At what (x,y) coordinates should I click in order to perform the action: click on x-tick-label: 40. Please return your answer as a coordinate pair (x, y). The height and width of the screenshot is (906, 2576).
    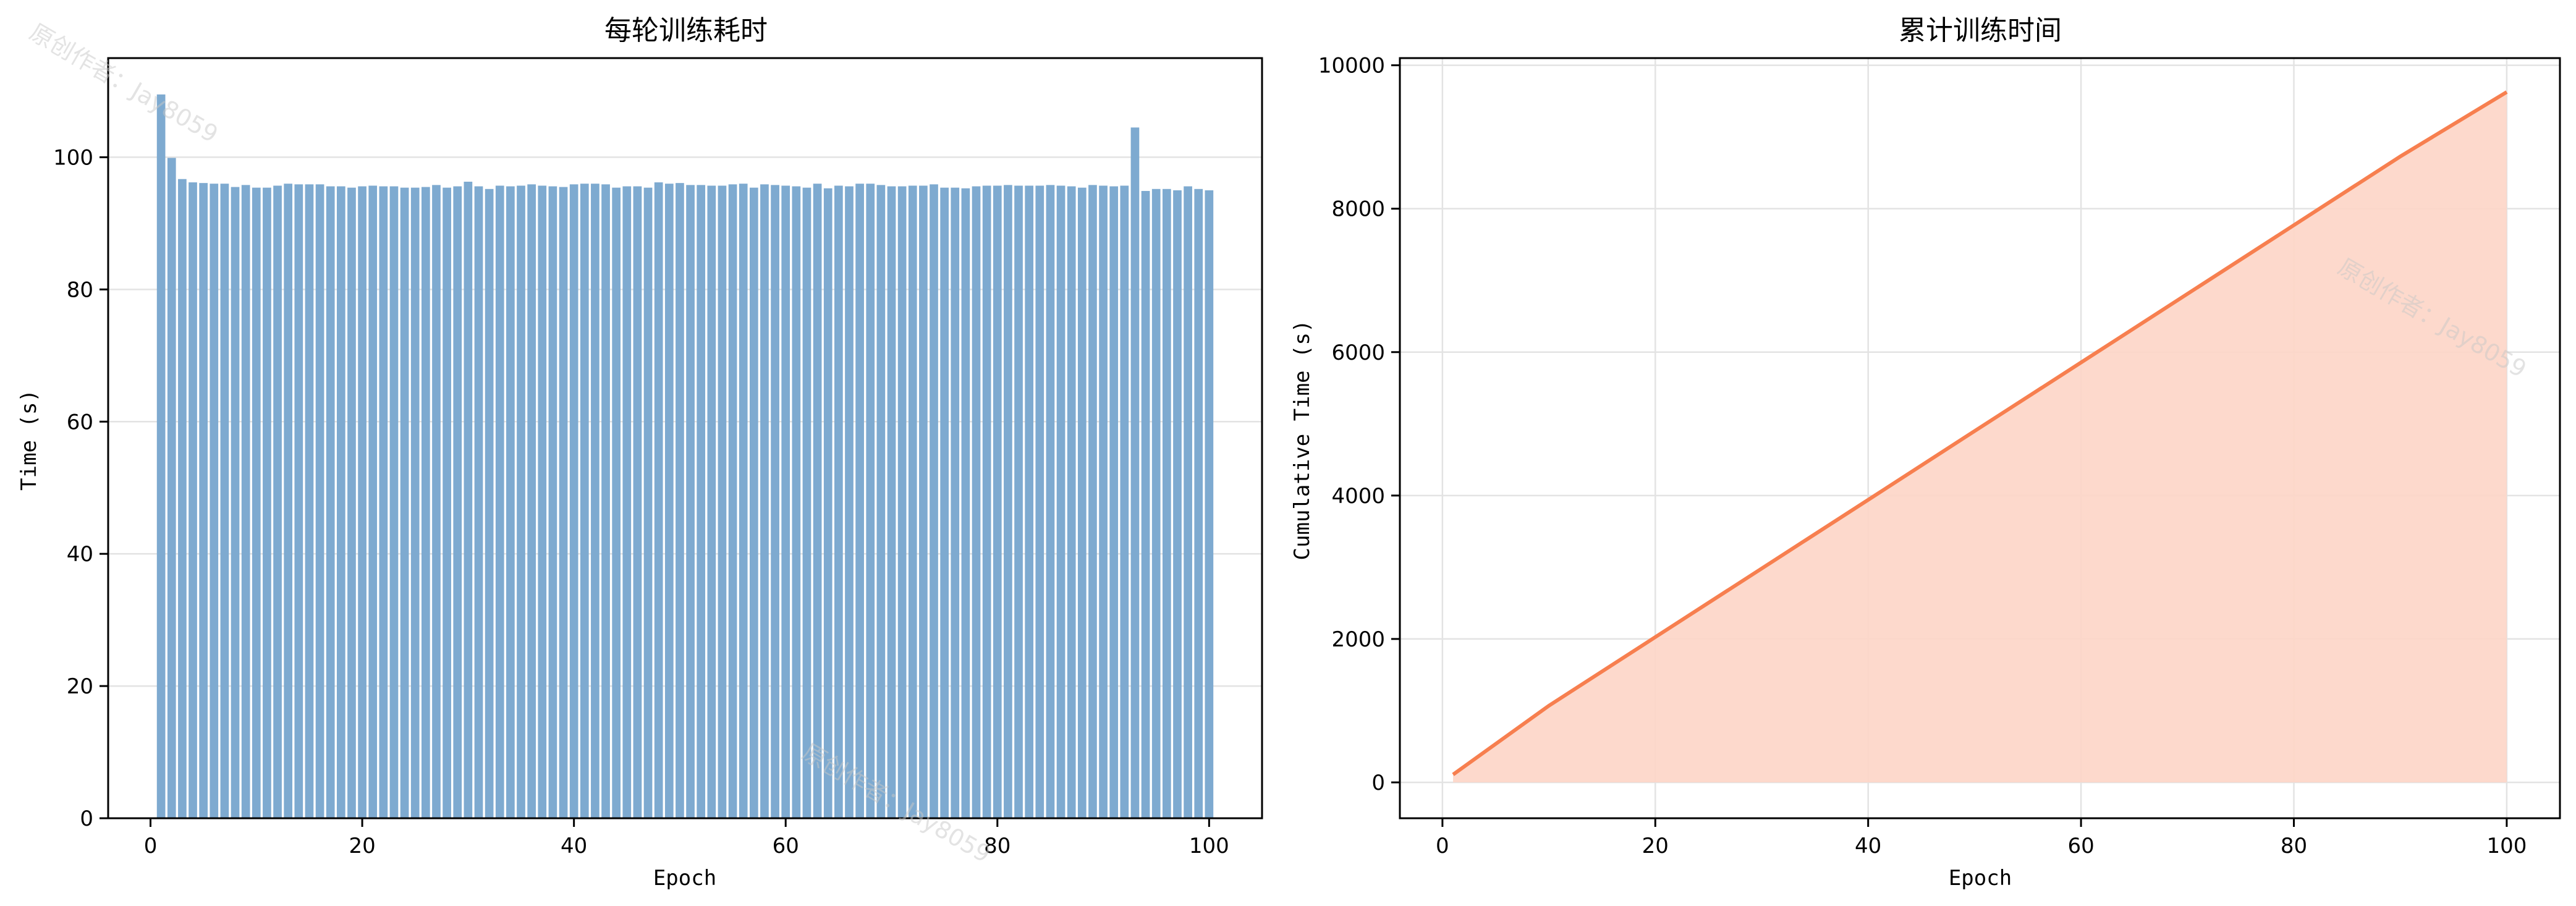
    Looking at the image, I should click on (574, 846).